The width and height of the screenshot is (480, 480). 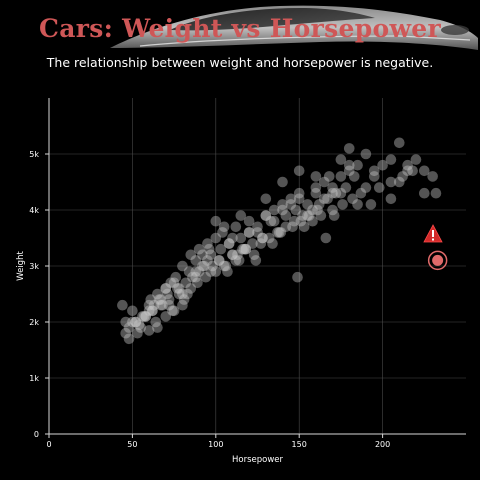 What do you see at coordinates (34, 154) in the screenshot?
I see `y-tick-label: 5k` at bounding box center [34, 154].